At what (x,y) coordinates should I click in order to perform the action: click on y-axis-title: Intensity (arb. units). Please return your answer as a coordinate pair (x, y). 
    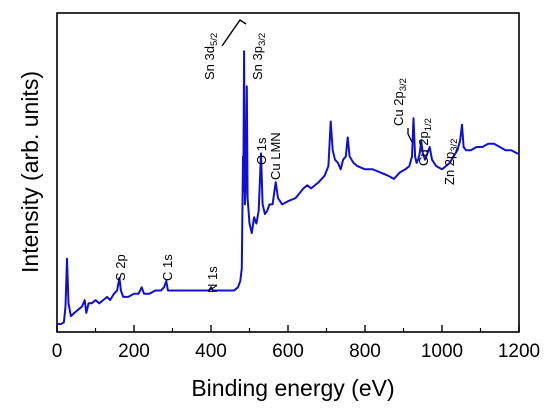
    Looking at the image, I should click on (30, 172).